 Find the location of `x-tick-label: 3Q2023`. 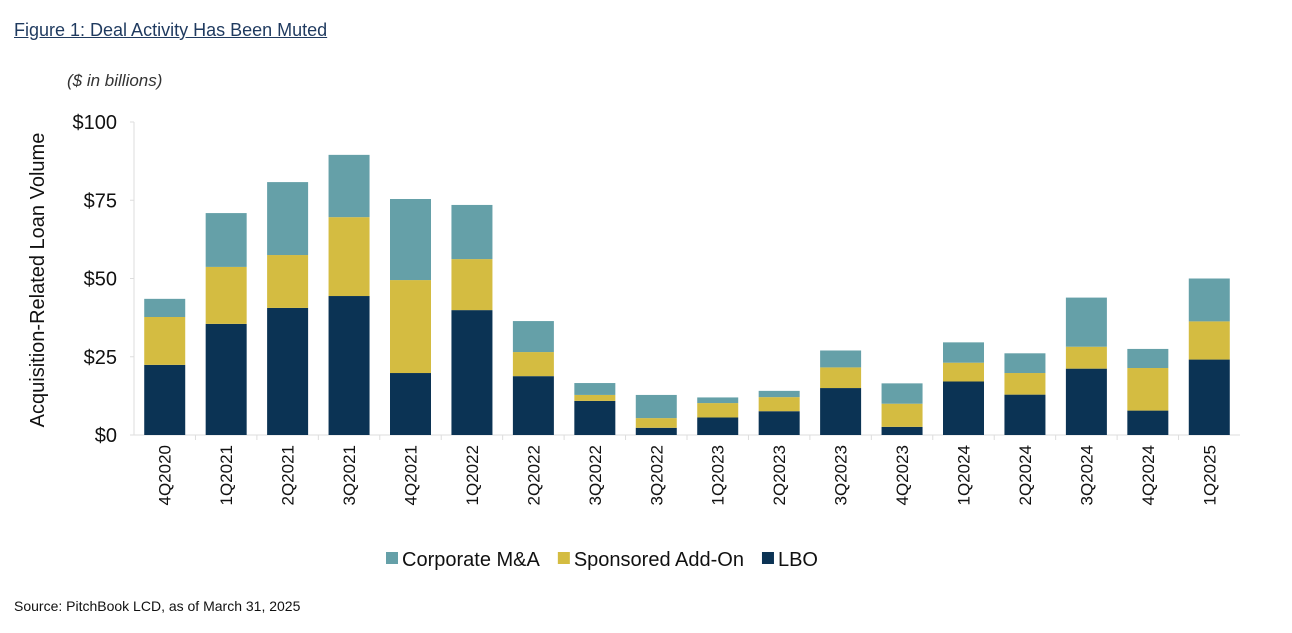

x-tick-label: 3Q2023 is located at coordinates (841, 475).